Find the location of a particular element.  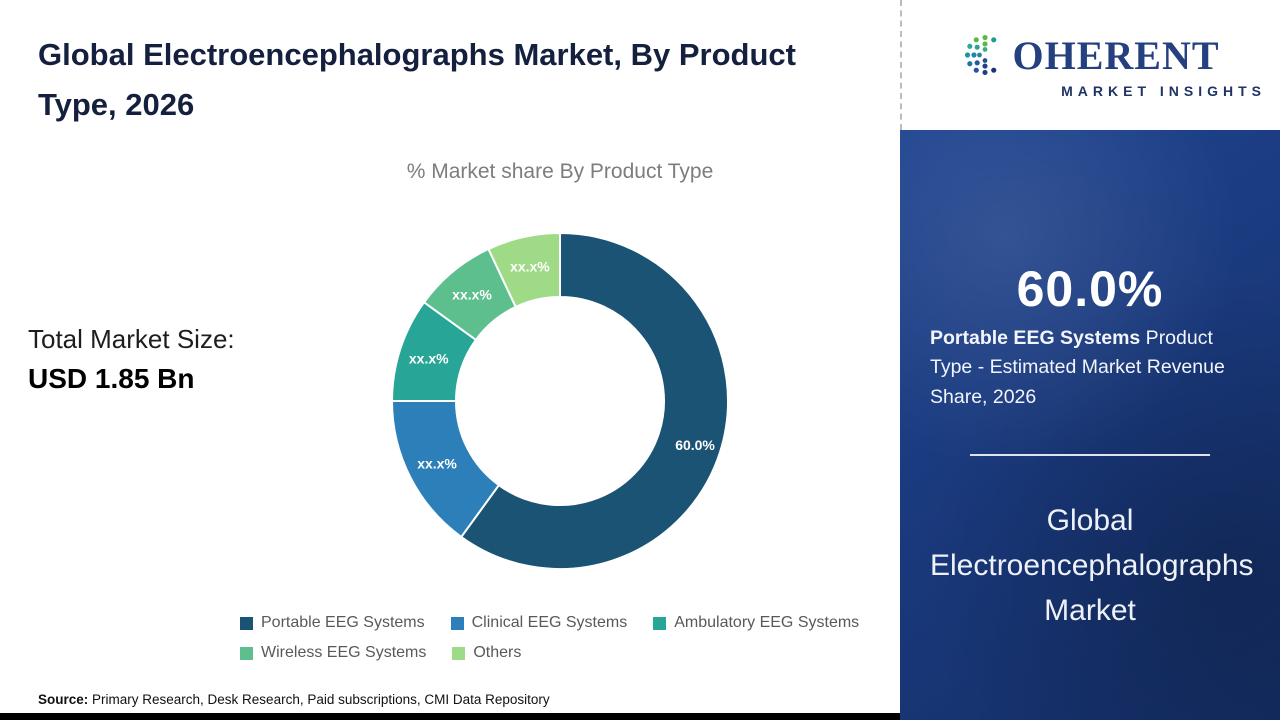

highlight-bold-segment: Portable EEG Systems is located at coordinates (1035, 338).